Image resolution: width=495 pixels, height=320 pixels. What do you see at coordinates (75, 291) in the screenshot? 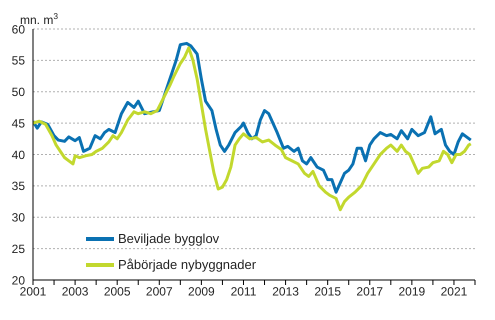
I see `x-tick-label: 2003` at bounding box center [75, 291].